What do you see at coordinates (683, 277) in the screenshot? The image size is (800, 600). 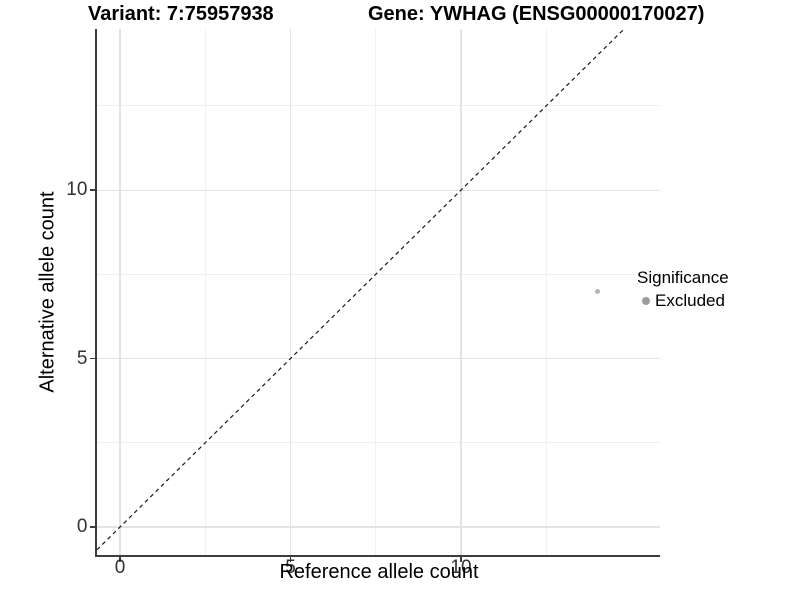 I see `legend-title: Significance` at bounding box center [683, 277].